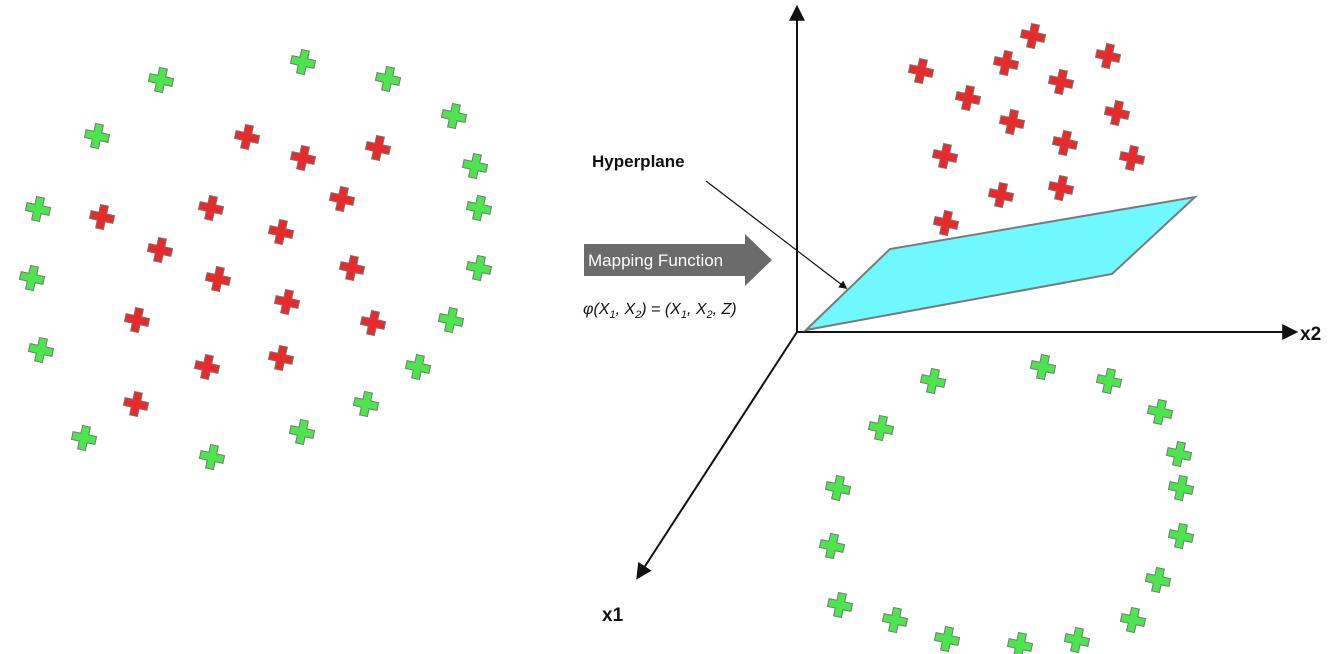 This screenshot has height=654, width=1341. Describe the element at coordinates (655, 260) in the screenshot. I see `mapping-function-label: Mapping Function` at that location.